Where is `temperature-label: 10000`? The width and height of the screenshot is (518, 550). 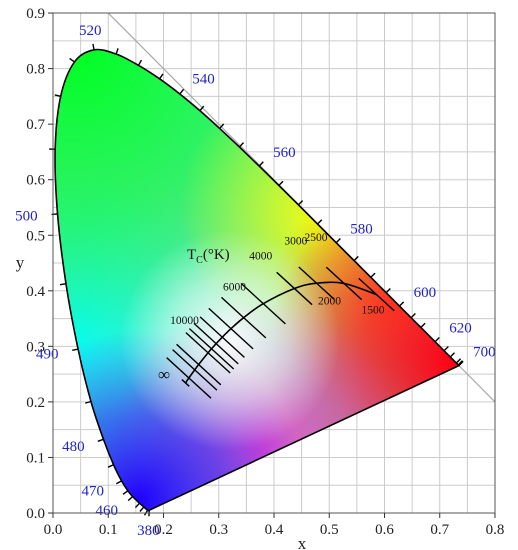 temperature-label: 10000 is located at coordinates (184, 321).